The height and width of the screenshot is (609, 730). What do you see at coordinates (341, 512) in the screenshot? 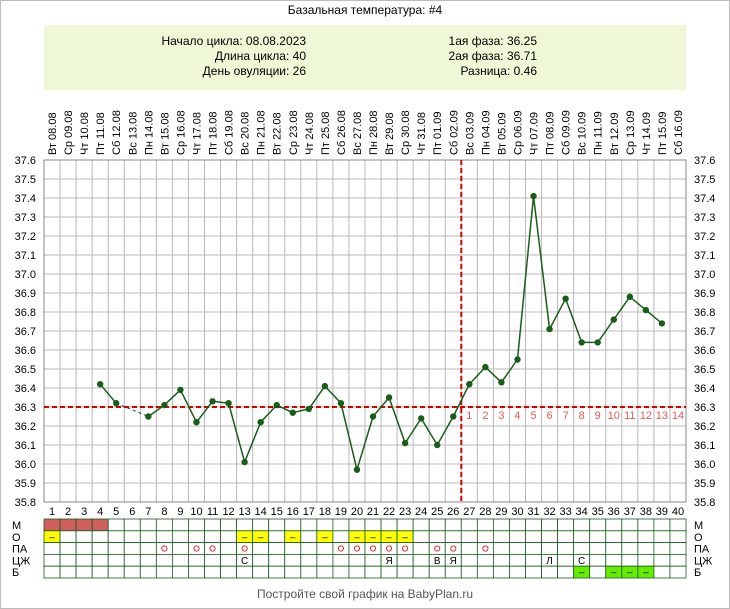
I see `day-tick-label: 19` at bounding box center [341, 512].